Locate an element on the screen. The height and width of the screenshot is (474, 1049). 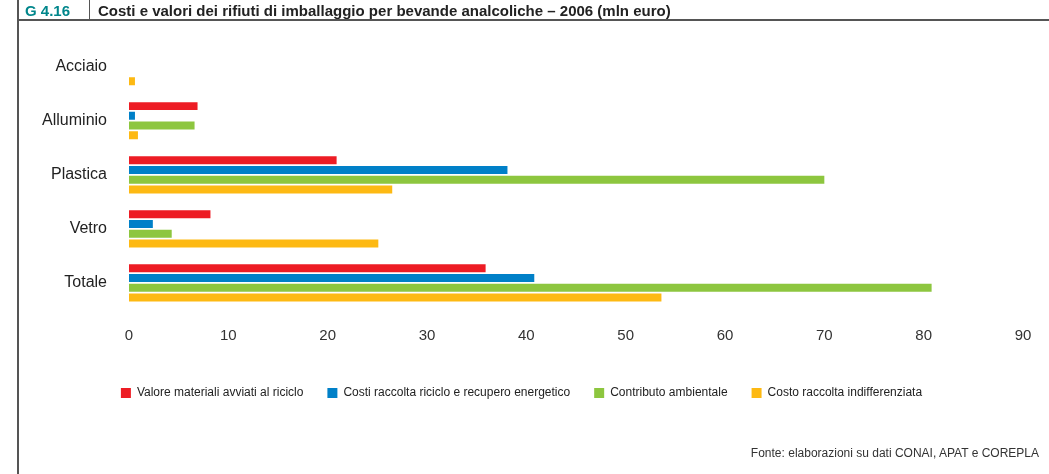
x-tick-label: 10 is located at coordinates (228, 335).